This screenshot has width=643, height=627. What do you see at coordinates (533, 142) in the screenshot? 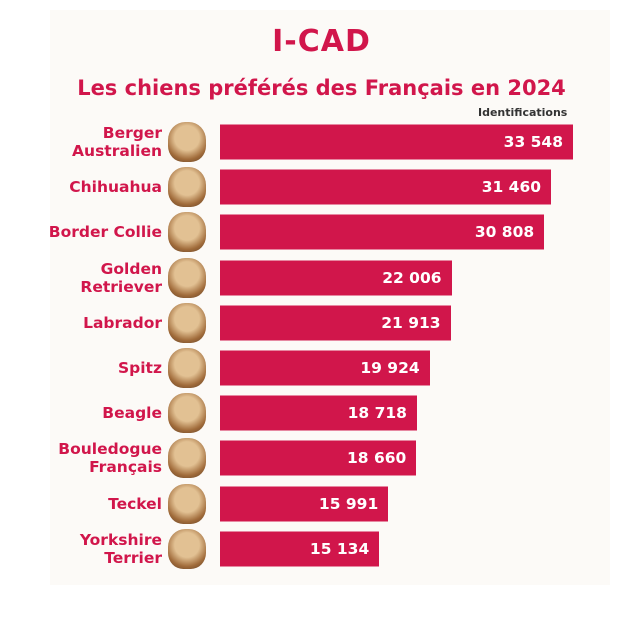
I see `value-label: 33 548` at bounding box center [533, 142].